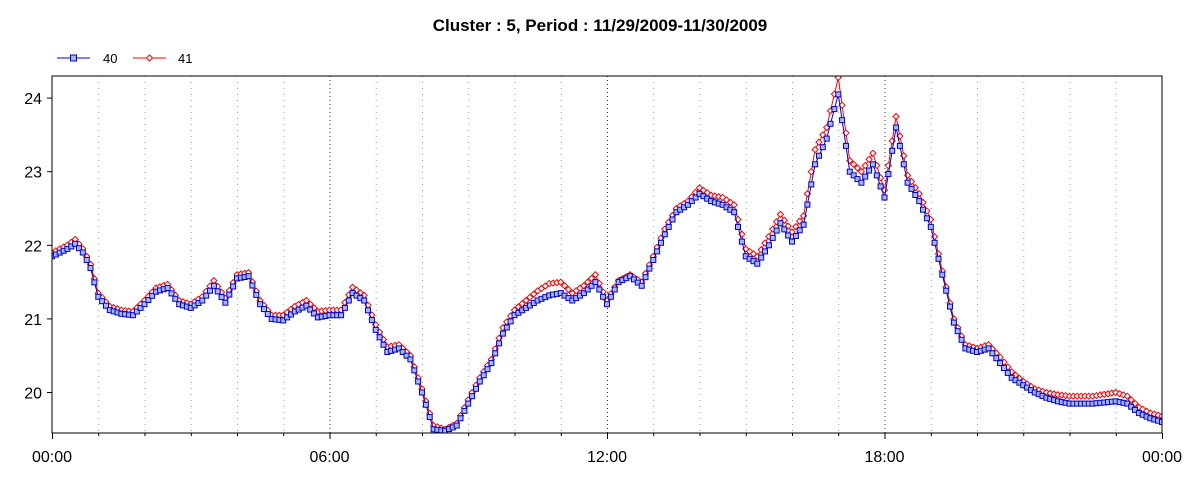  I want to click on x-tick-label: 00:00, so click(1162, 457).